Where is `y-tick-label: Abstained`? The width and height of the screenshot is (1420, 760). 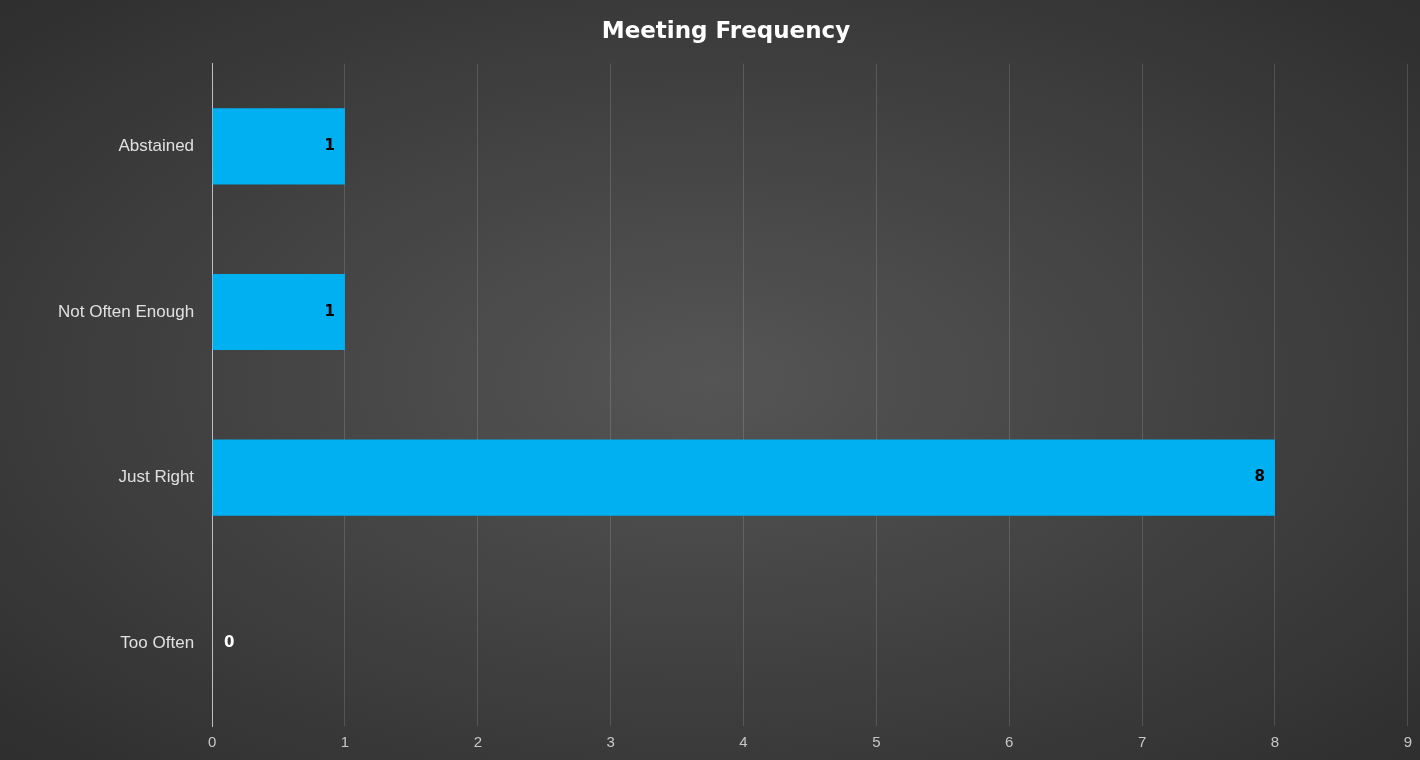
y-tick-label: Abstained is located at coordinates (156, 146).